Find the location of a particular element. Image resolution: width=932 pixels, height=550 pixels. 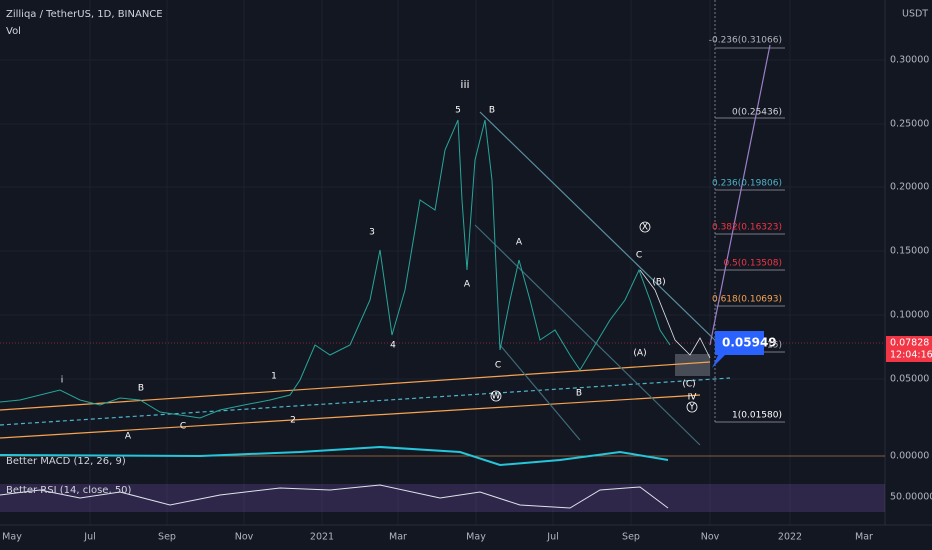

wave-label: (C) is located at coordinates (688, 385).